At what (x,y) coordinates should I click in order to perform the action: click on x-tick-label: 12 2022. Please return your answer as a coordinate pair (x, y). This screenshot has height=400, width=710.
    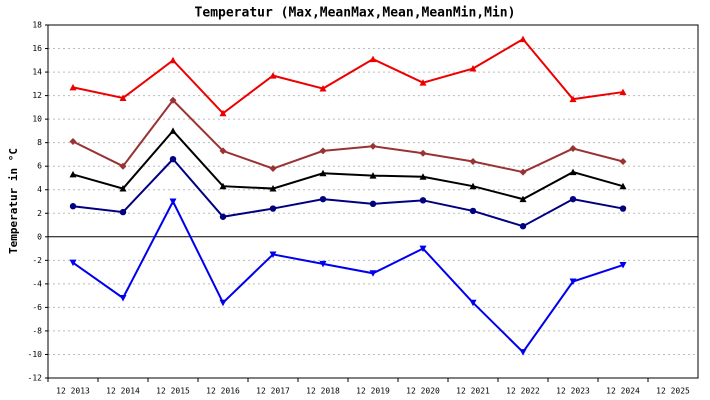
    Looking at the image, I should click on (523, 391).